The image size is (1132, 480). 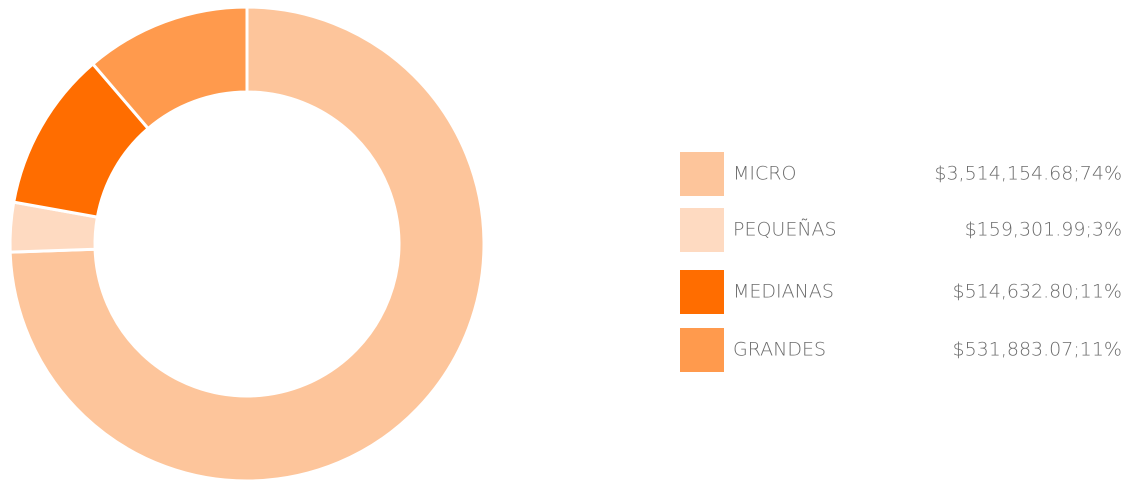 I want to click on legend-value: $531,883.07;11%, so click(x=1037, y=350).